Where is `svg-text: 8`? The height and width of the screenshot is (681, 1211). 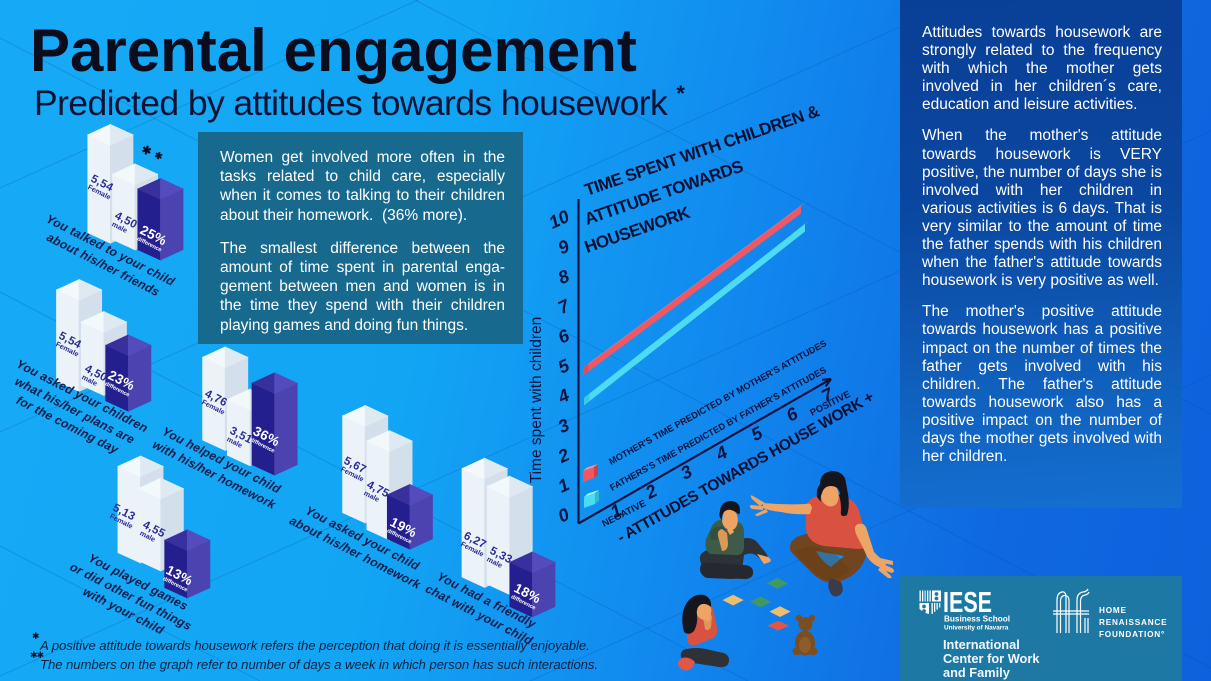
svg-text: 8 is located at coordinates (564, 277).